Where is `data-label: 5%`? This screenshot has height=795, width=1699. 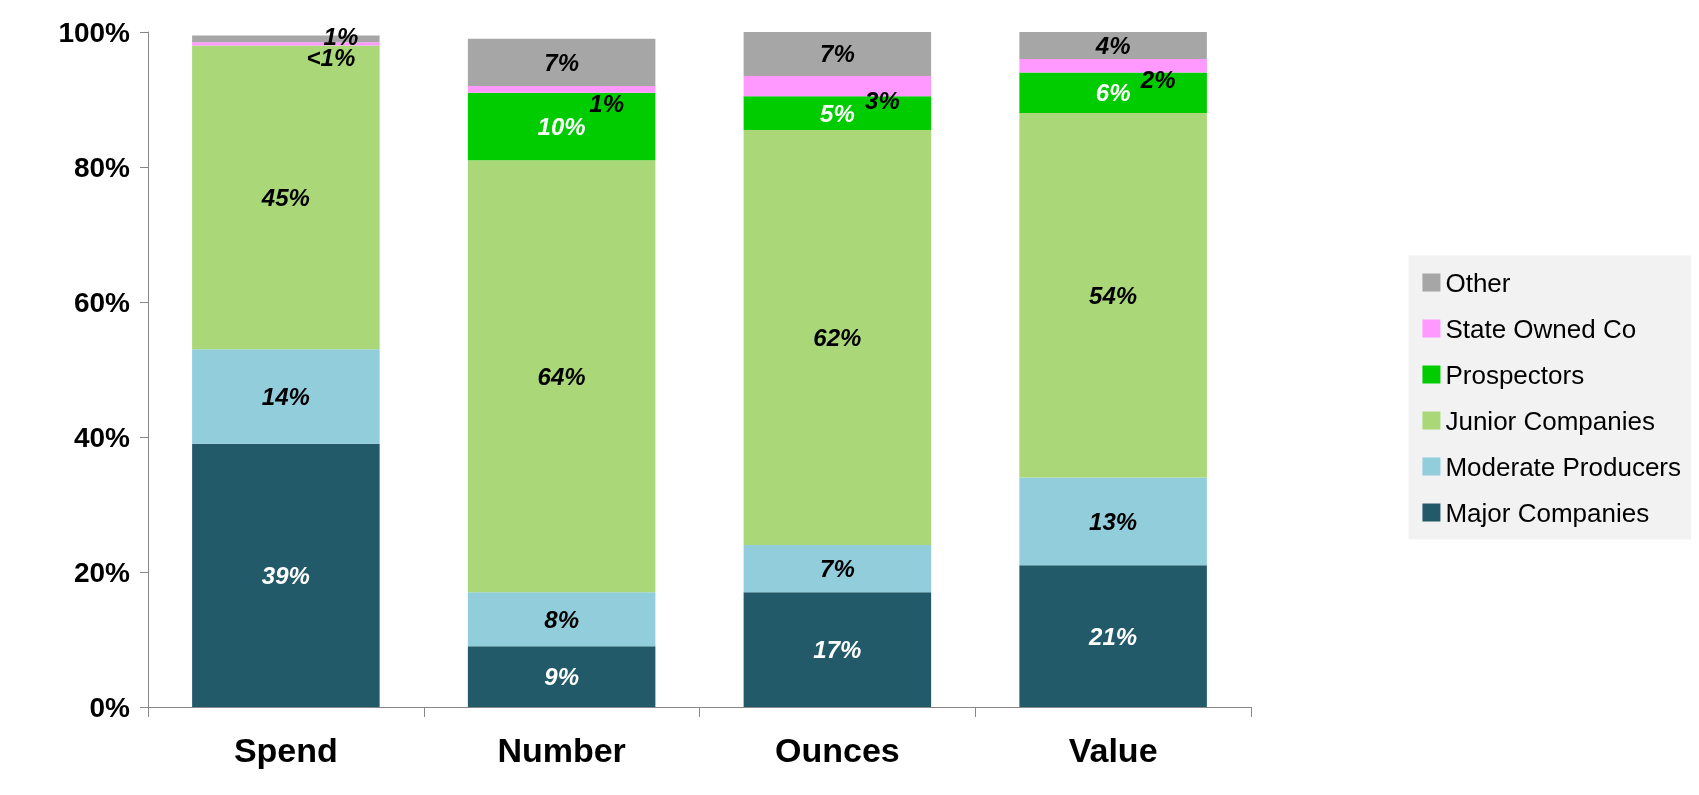
data-label: 5% is located at coordinates (837, 113).